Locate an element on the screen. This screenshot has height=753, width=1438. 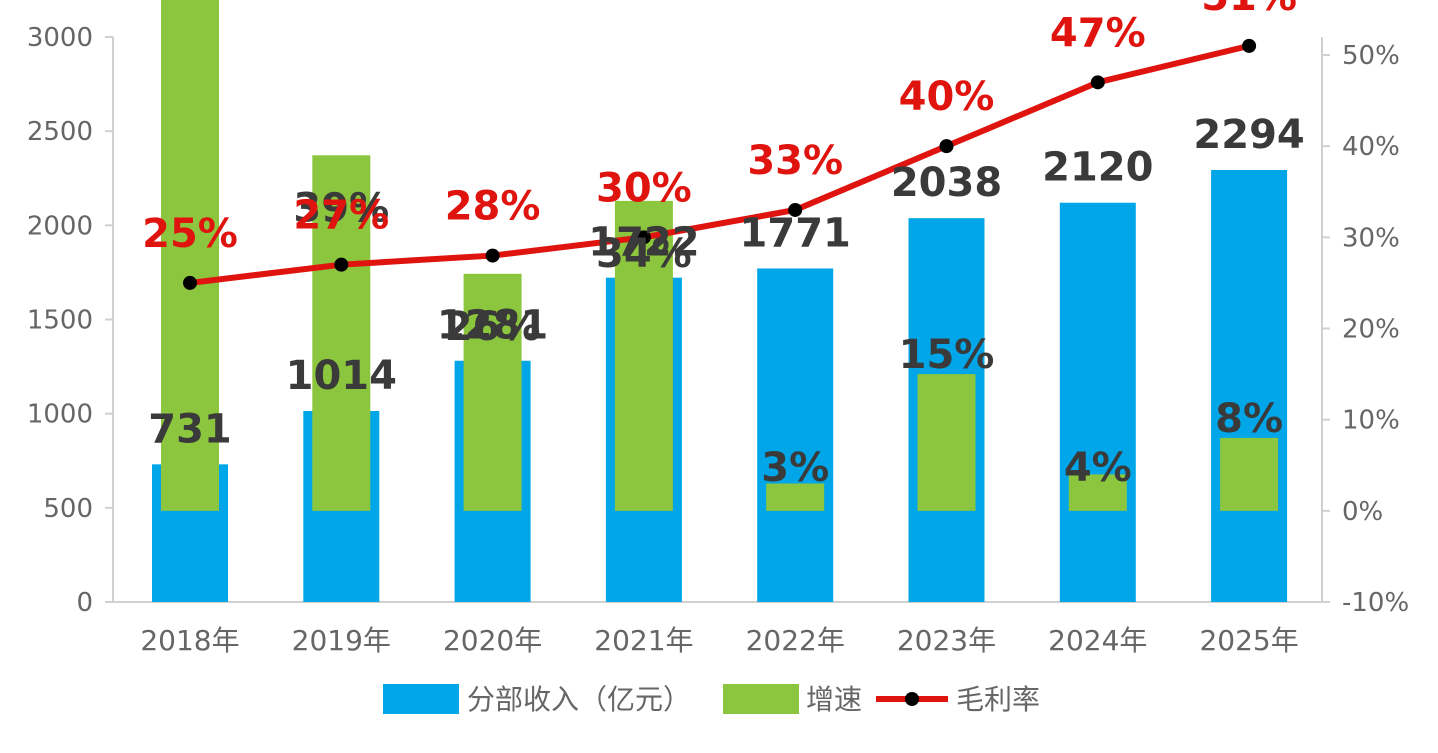
x-tick-label: 2020年 is located at coordinates (492, 640).